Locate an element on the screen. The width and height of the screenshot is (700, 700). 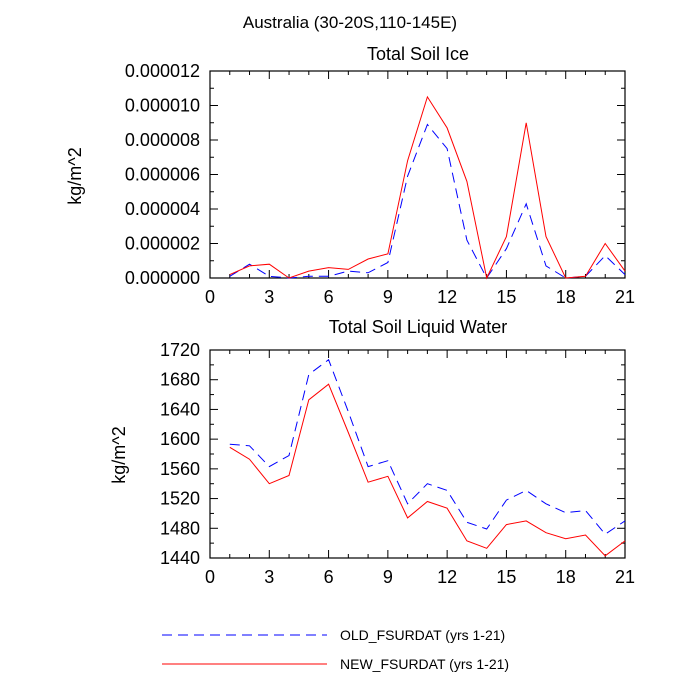
y-tick-label: 0.000004 is located at coordinates (162, 209).